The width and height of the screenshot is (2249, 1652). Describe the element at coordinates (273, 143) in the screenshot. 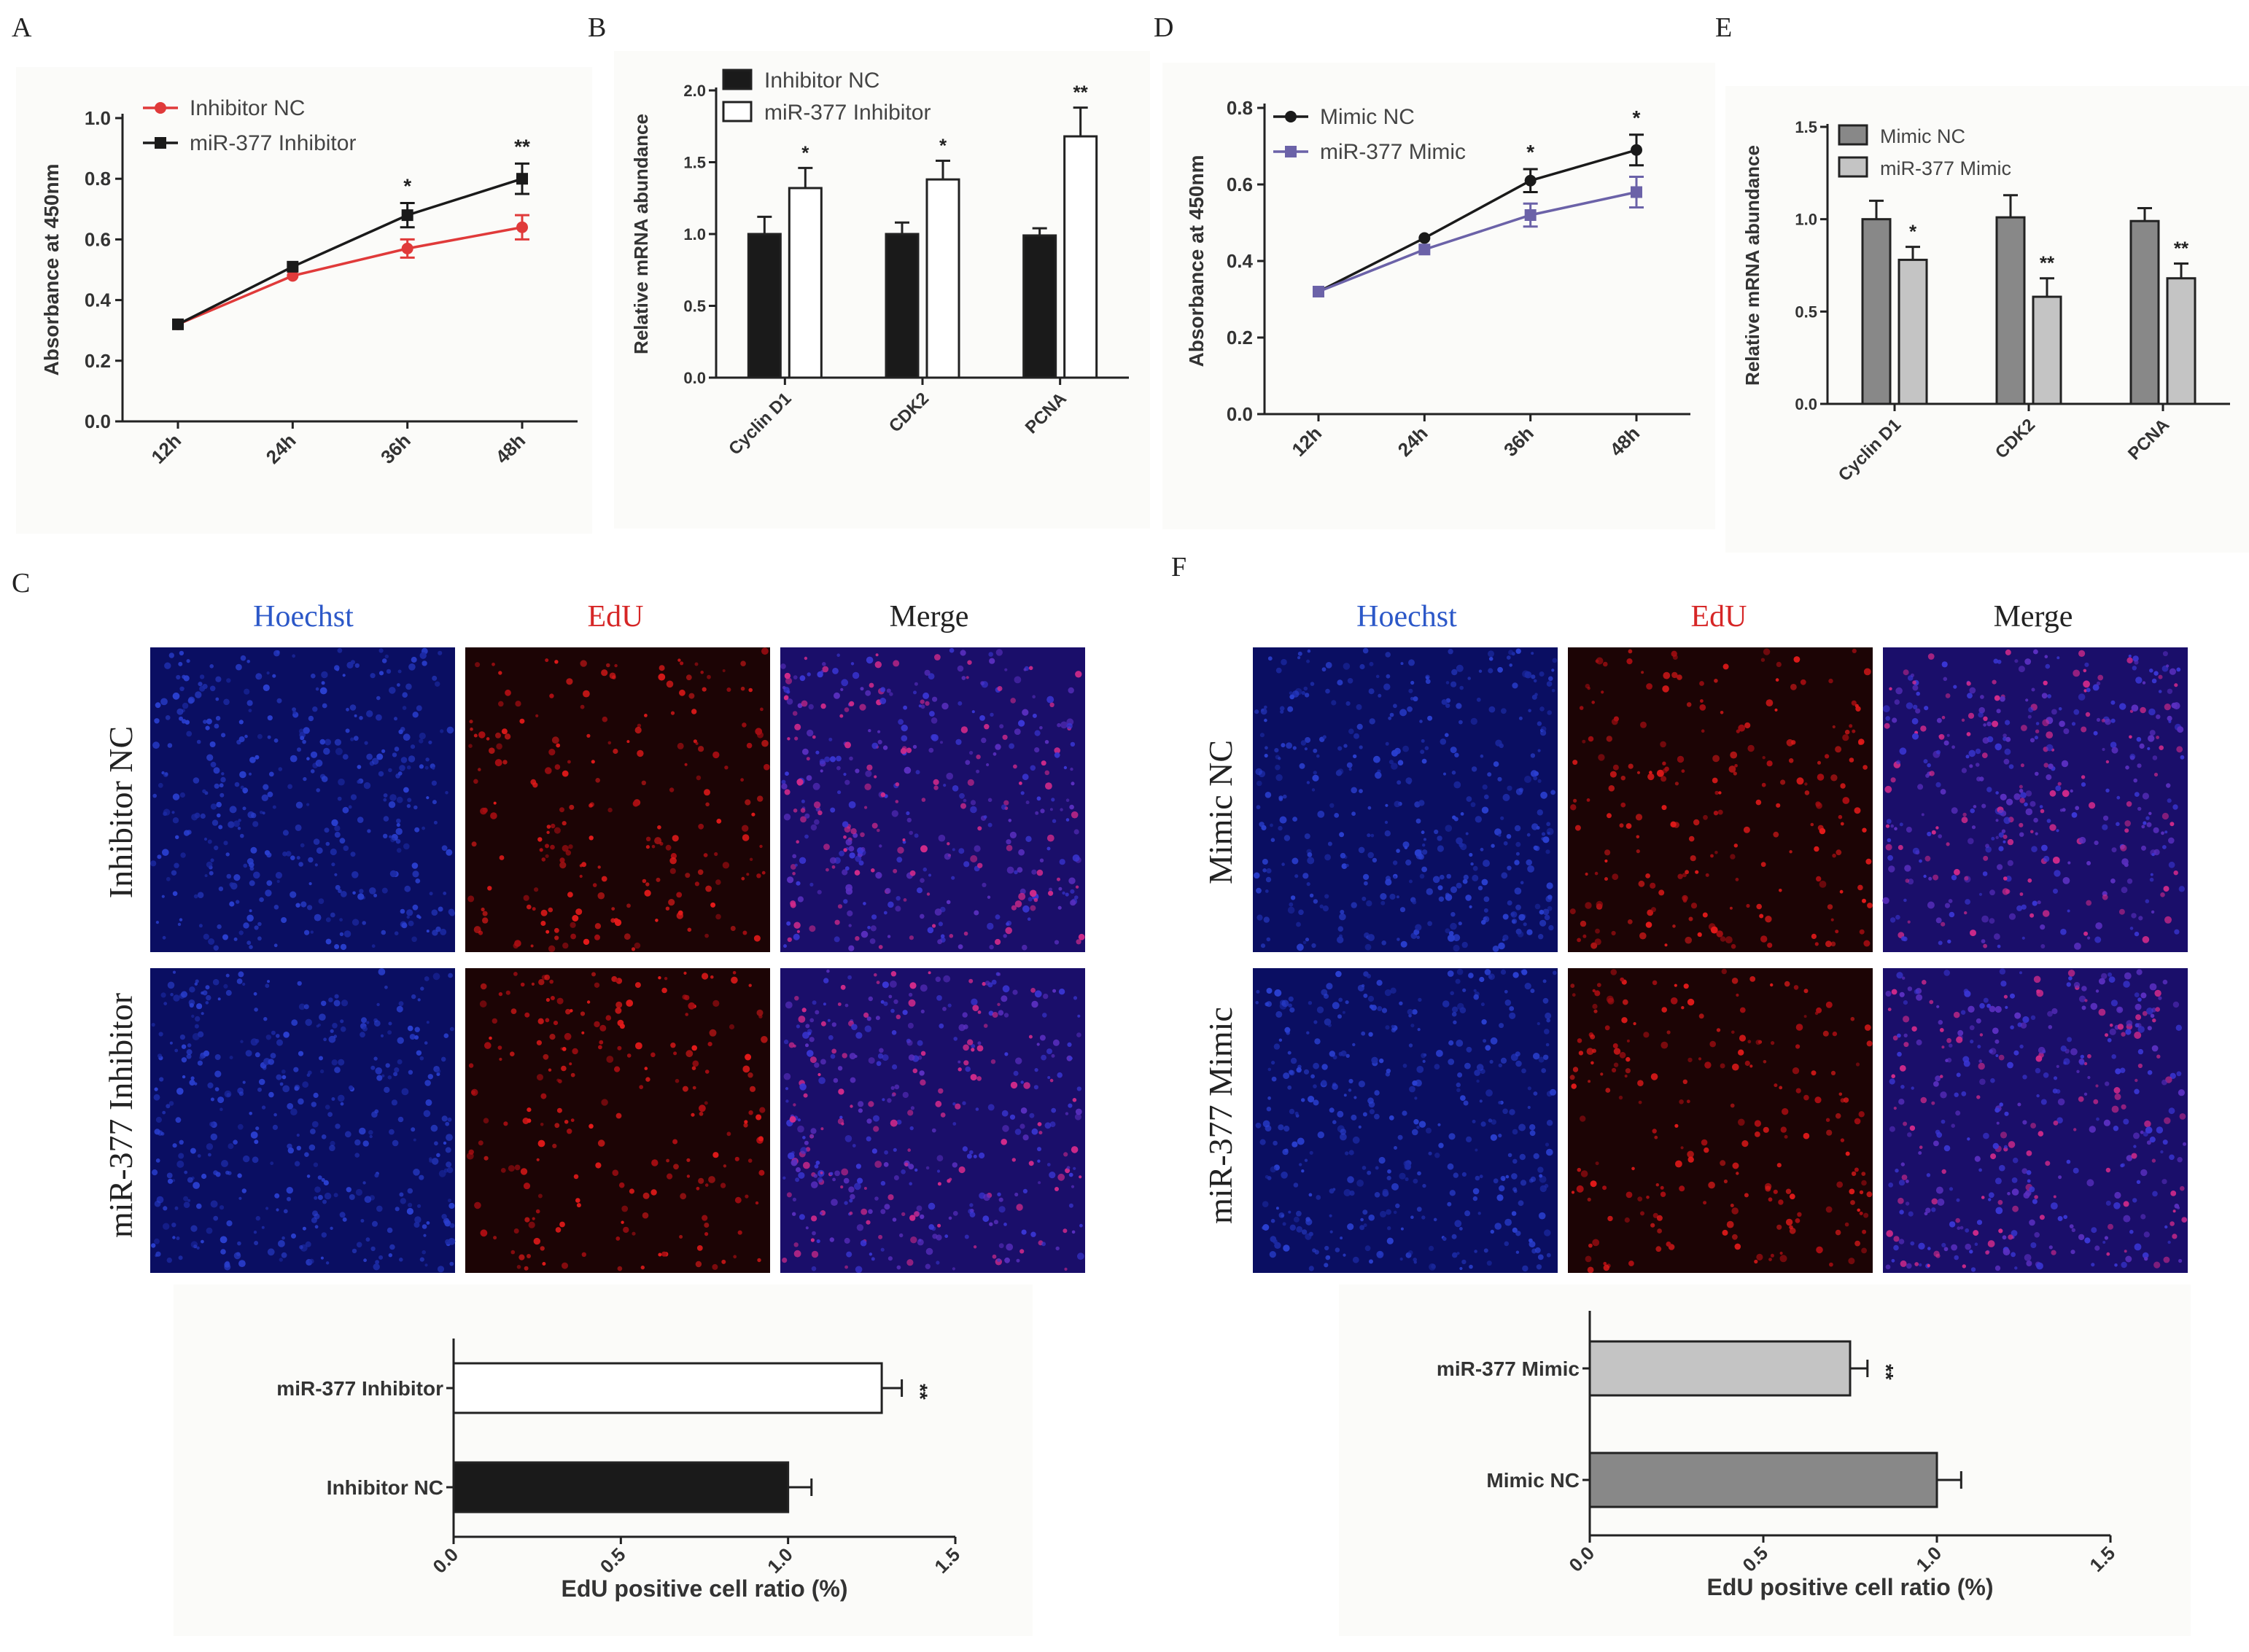

I see `legend-label: miR-377 Inhibitor` at that location.